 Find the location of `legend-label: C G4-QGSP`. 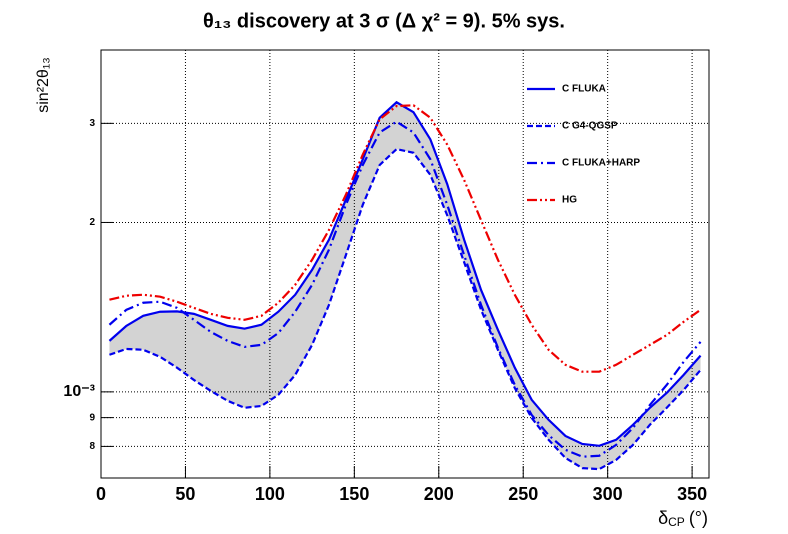

legend-label: C G4-QGSP is located at coordinates (590, 126).